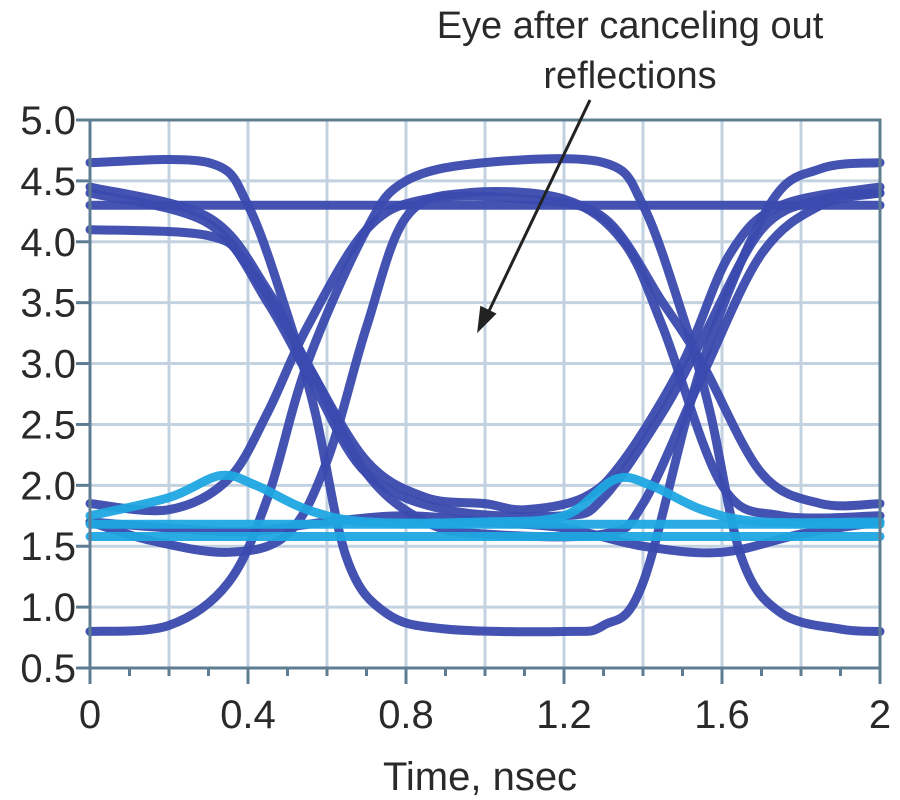 The height and width of the screenshot is (800, 900). Describe the element at coordinates (48, 547) in the screenshot. I see `y-tick-label: 1.5` at that location.